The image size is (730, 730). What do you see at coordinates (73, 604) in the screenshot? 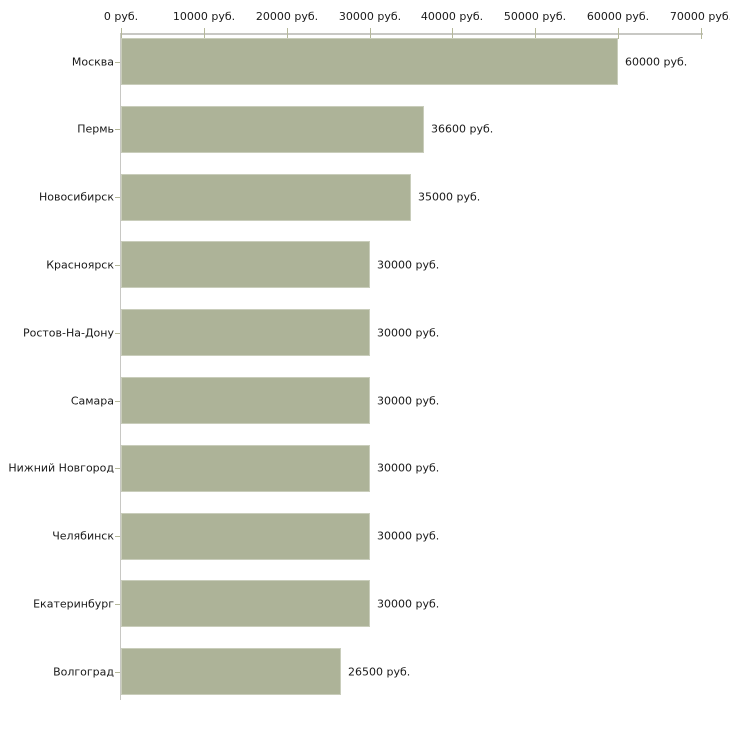
I see `category-label: Екатеринбург` at bounding box center [73, 604].